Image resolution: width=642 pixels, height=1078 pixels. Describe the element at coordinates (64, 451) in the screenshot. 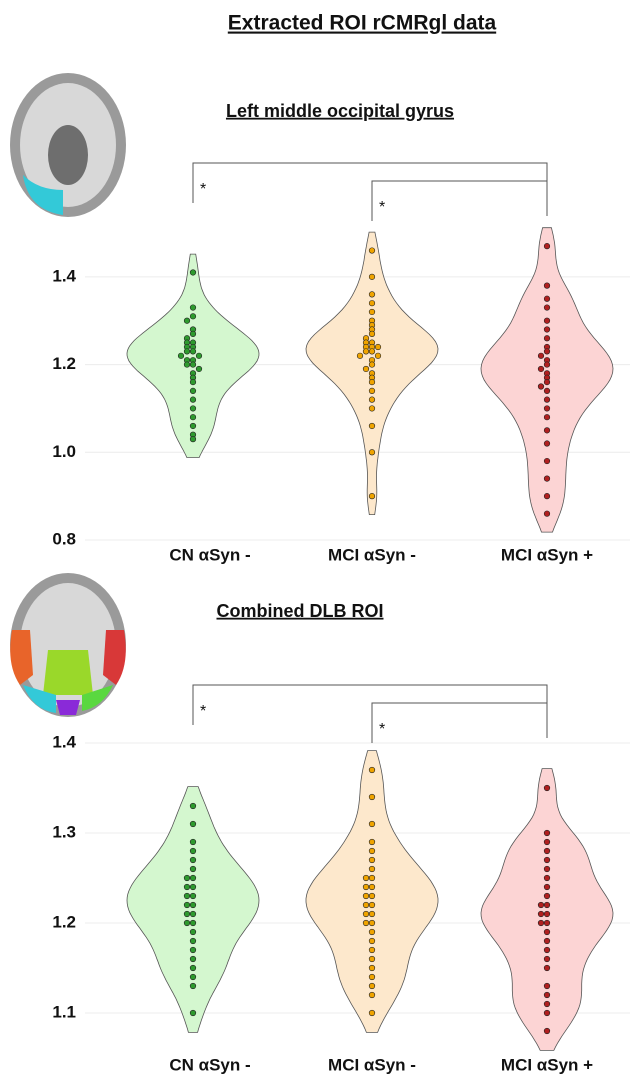

I see `y-tick-label: 1.0` at that location.